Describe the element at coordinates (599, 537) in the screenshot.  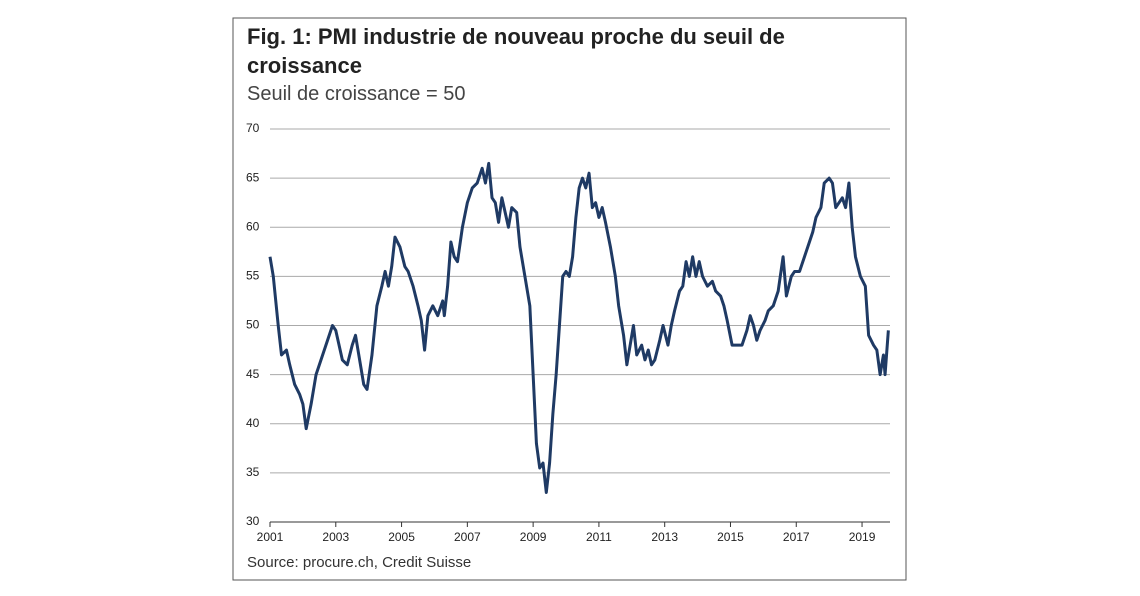
I see `x-tick-label: 2011` at that location.